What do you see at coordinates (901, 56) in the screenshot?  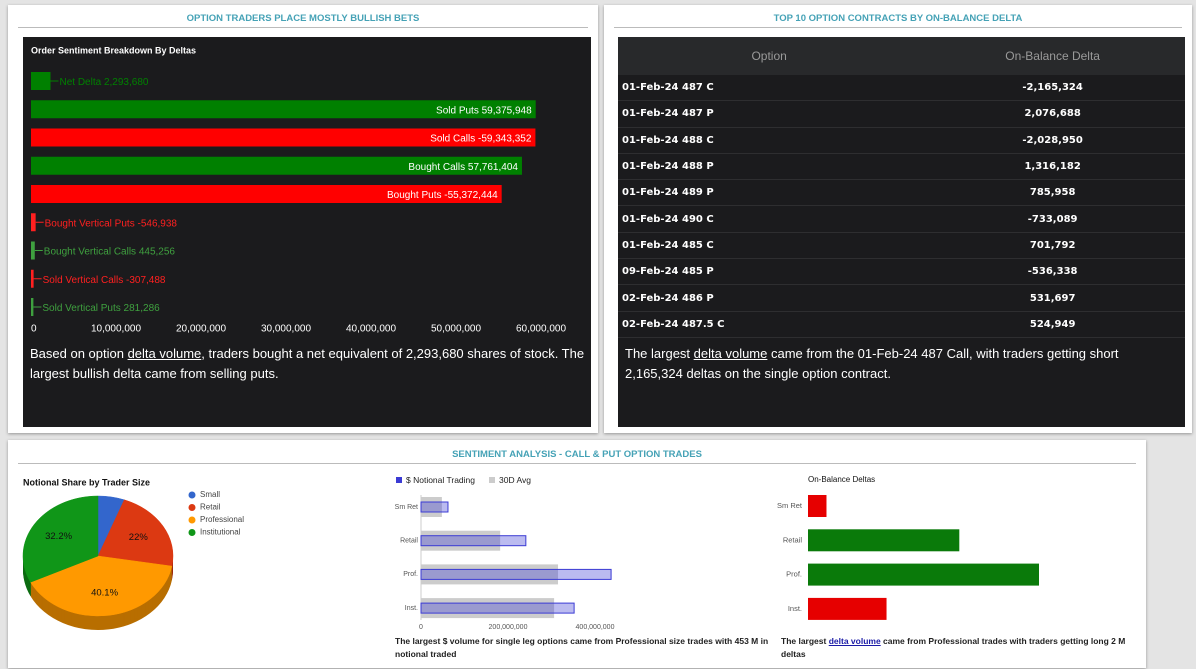 I see `header-row: Option On-Balance Delta` at bounding box center [901, 56].